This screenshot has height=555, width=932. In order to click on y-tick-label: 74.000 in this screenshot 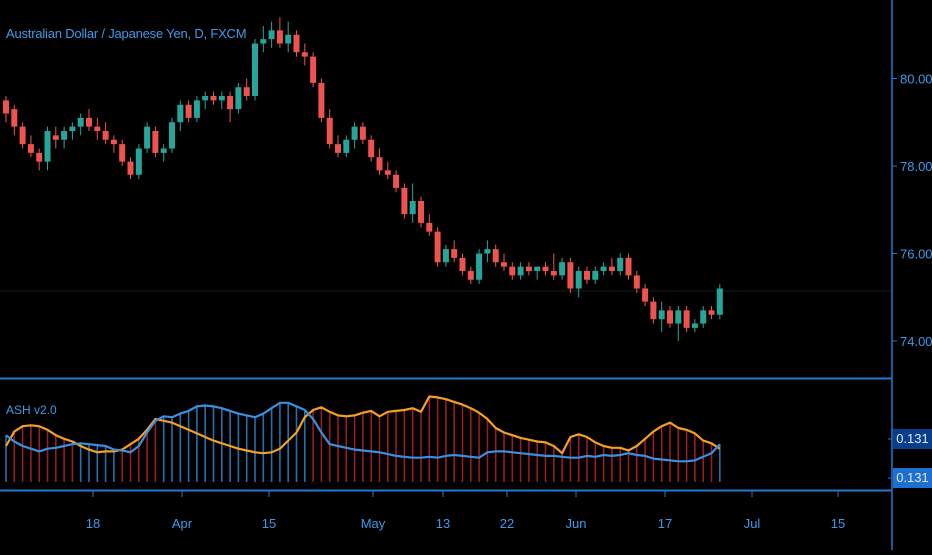, I will do `click(916, 341)`.